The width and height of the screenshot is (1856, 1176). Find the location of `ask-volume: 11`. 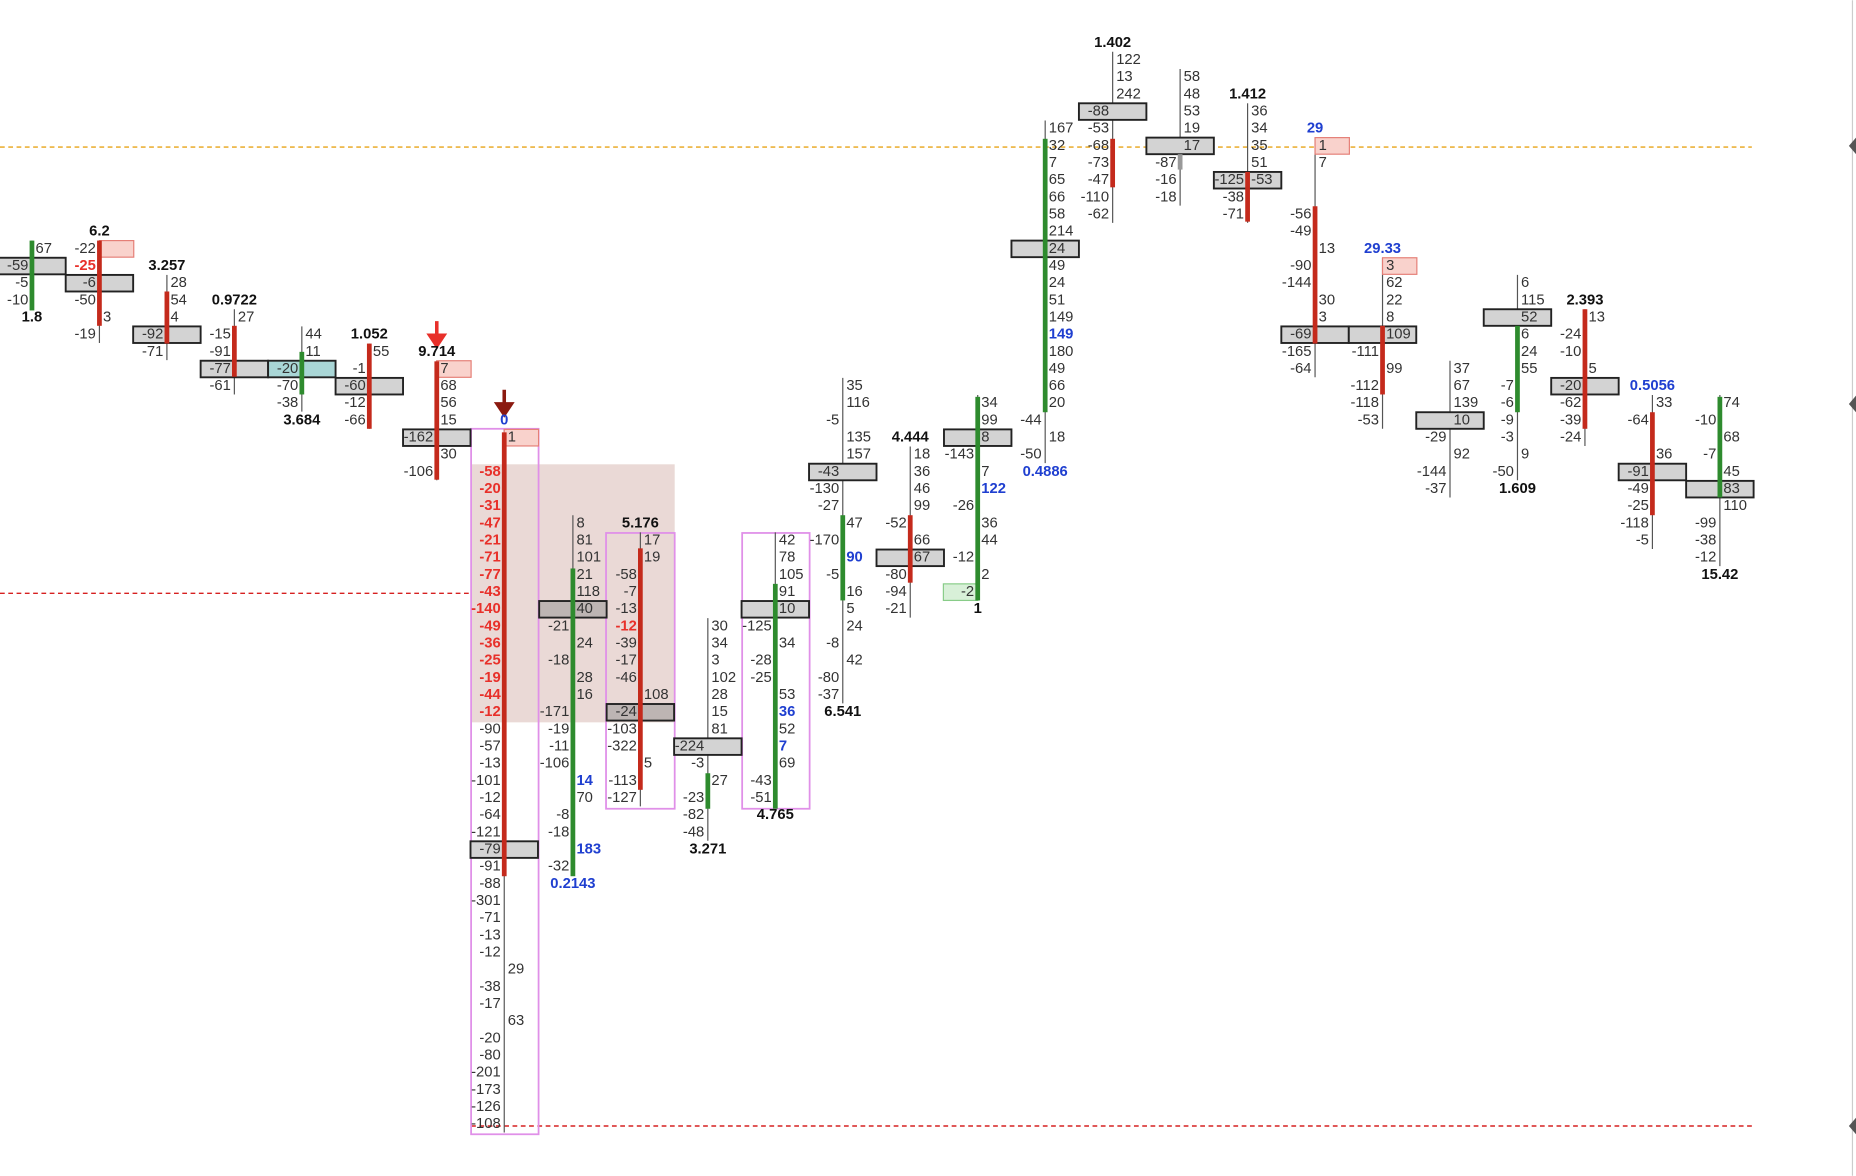

ask-volume: 11 is located at coordinates (312, 352).